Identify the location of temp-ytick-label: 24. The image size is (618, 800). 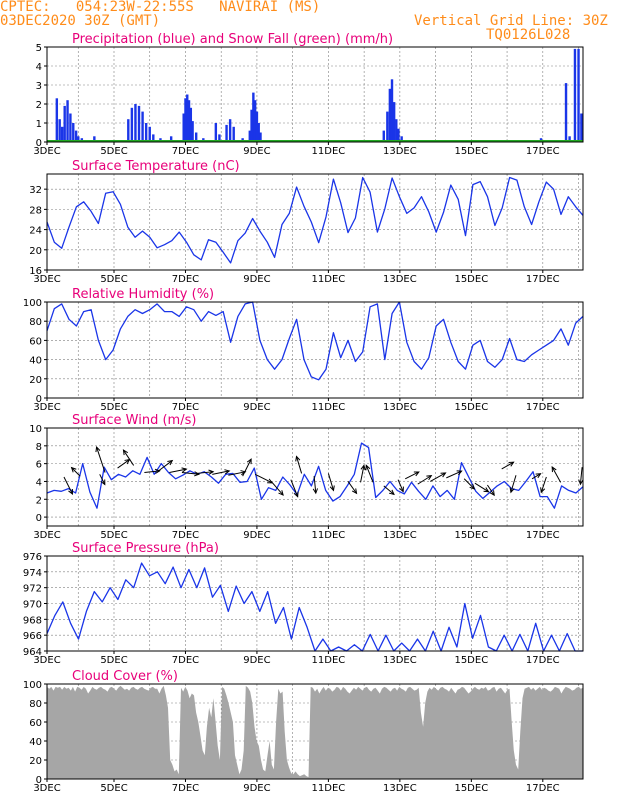
(35, 231).